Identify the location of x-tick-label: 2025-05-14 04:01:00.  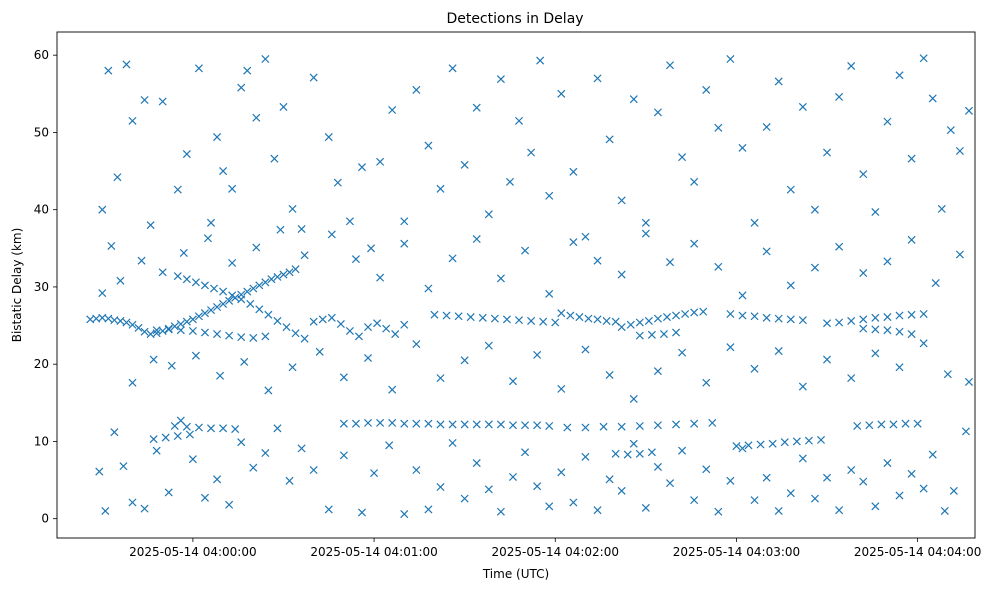
(373, 552).